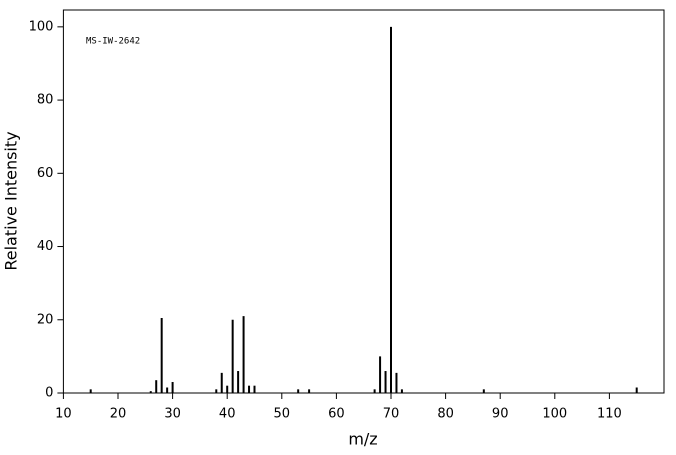 The height and width of the screenshot is (455, 676). Describe the element at coordinates (500, 414) in the screenshot. I see `x-tick-label: 90` at that location.